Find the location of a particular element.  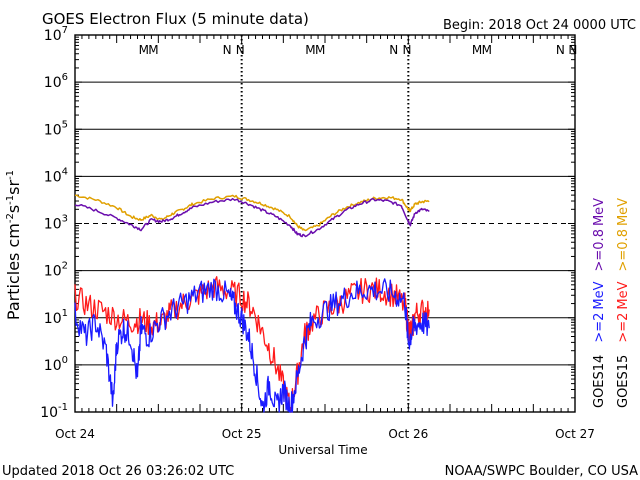

y-tick-label: 10² is located at coordinates (56, 270).